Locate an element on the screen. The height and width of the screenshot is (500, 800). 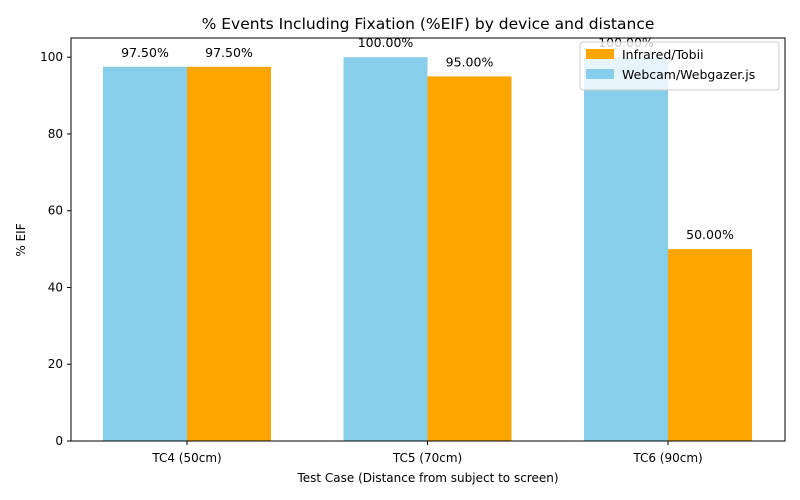
y-tick-label: 100 is located at coordinates (51, 57).